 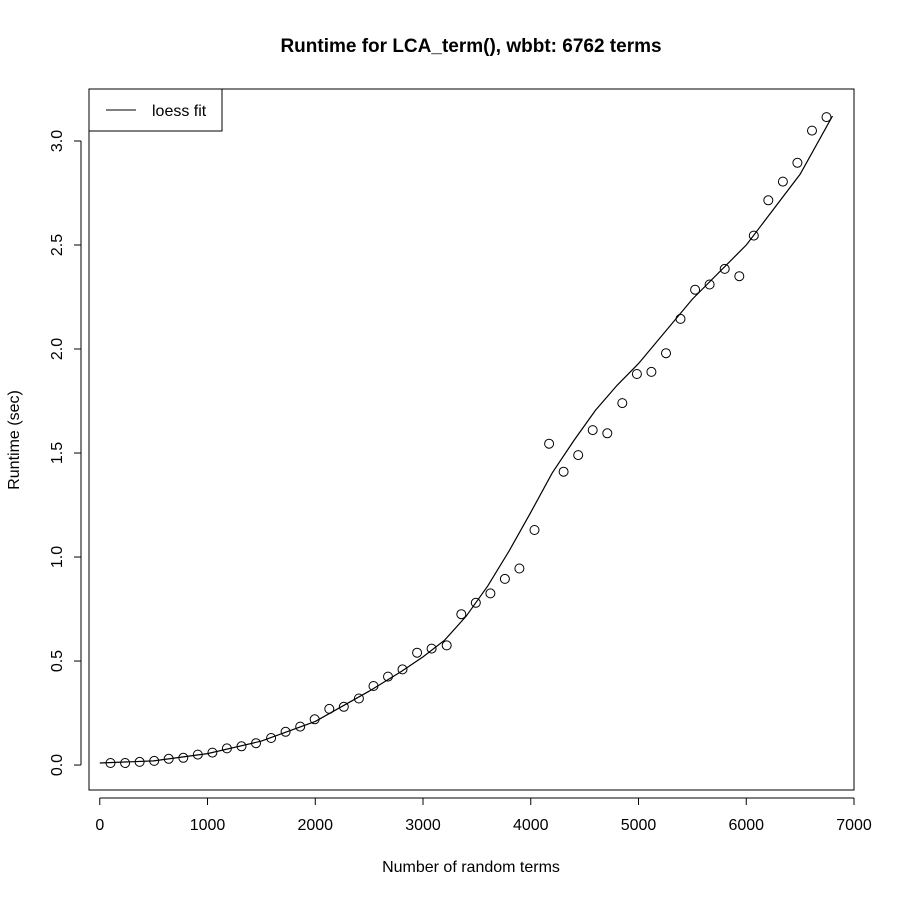 What do you see at coordinates (57, 245) in the screenshot?
I see `y-tick-label: 2.5` at bounding box center [57, 245].